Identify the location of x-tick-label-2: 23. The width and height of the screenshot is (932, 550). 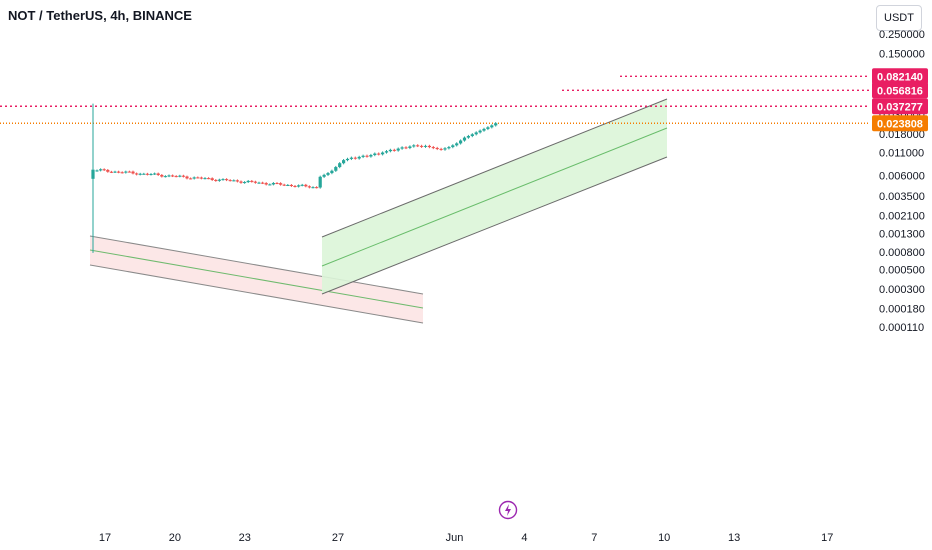
(245, 538).